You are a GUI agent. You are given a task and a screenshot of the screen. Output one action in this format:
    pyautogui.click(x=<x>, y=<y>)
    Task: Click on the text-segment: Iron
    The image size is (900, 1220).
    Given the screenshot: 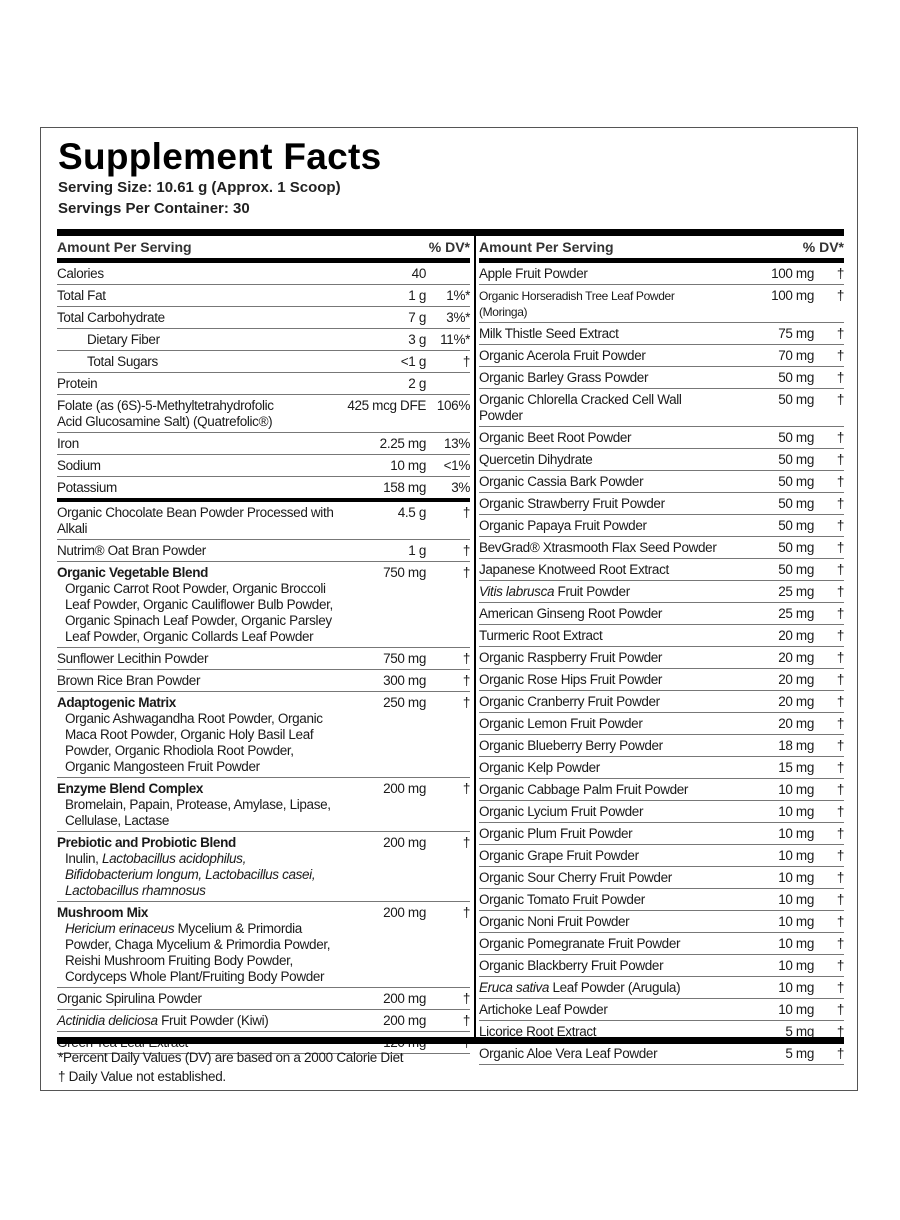 What is the action you would take?
    pyautogui.click(x=68, y=443)
    